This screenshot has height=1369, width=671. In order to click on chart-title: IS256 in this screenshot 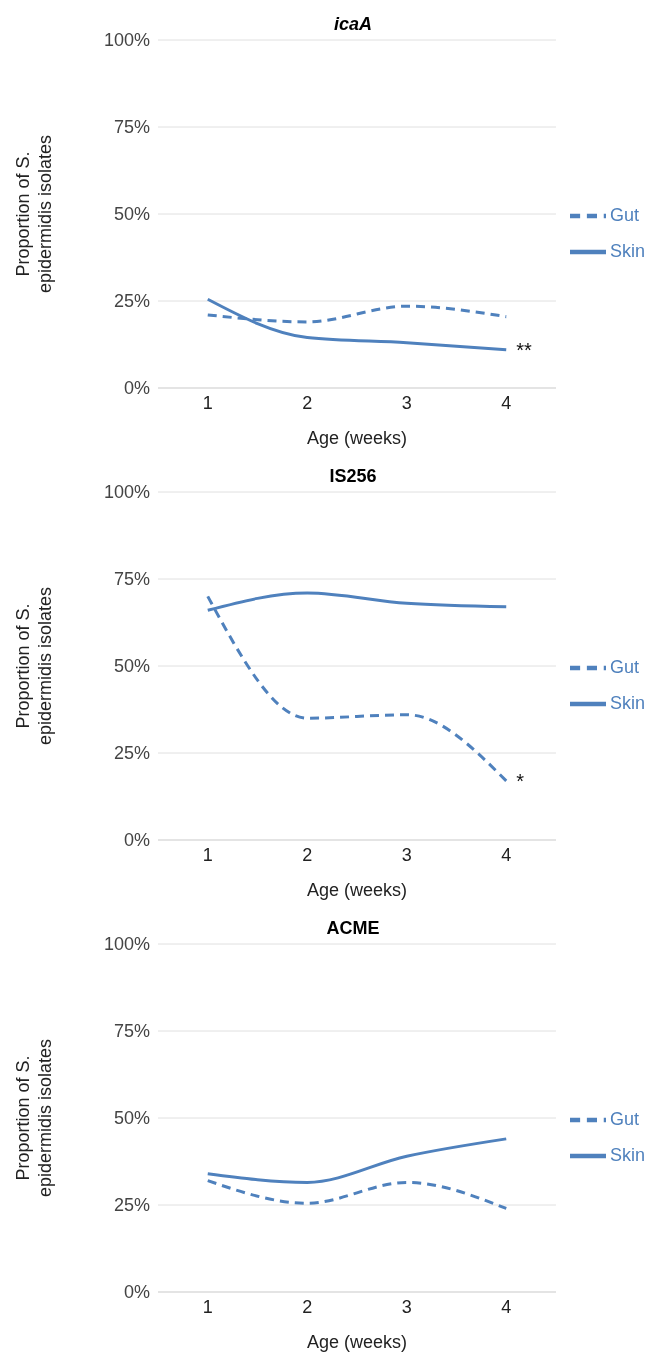, I will do `click(353, 476)`.